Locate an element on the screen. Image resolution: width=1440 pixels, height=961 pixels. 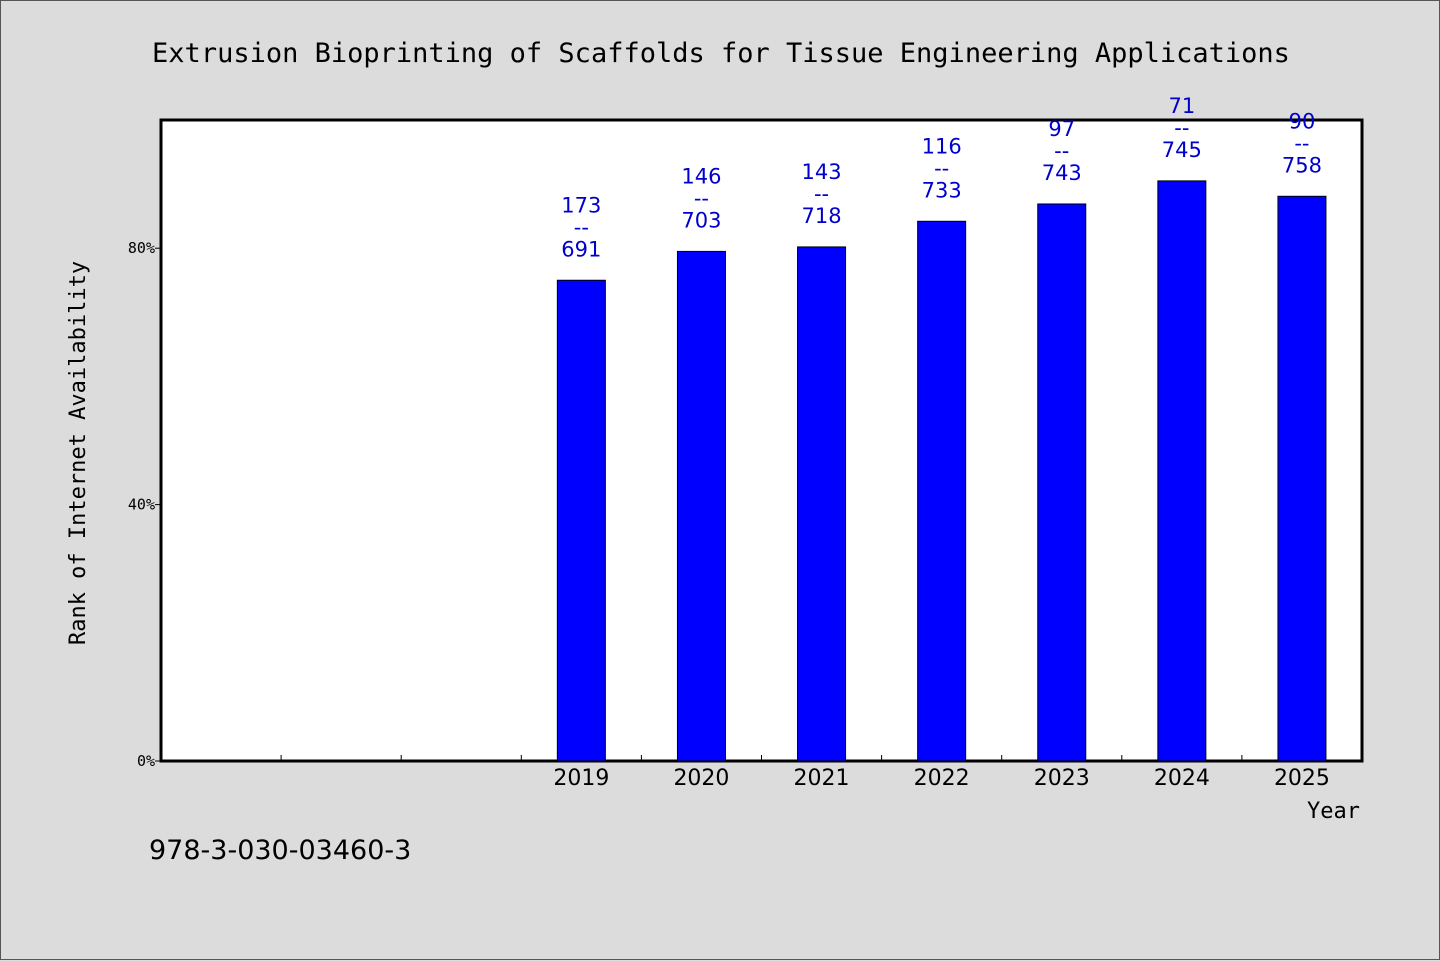
bar-label-total: 691 is located at coordinates (581, 249).